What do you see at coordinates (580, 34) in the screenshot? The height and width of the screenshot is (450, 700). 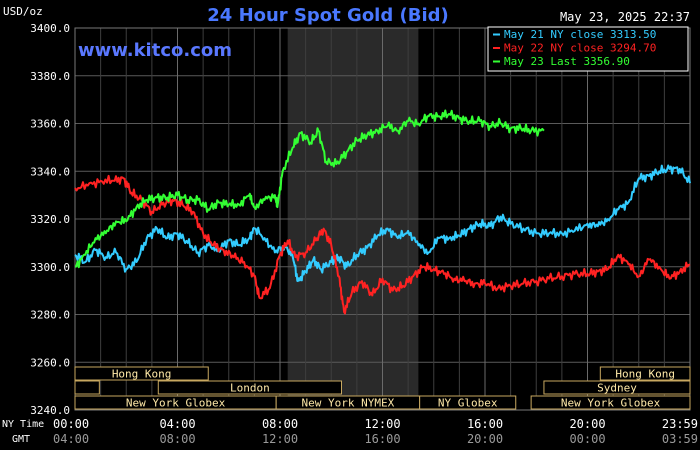 I see `legend-entry: May 21 NY close 3313.50` at bounding box center [580, 34].